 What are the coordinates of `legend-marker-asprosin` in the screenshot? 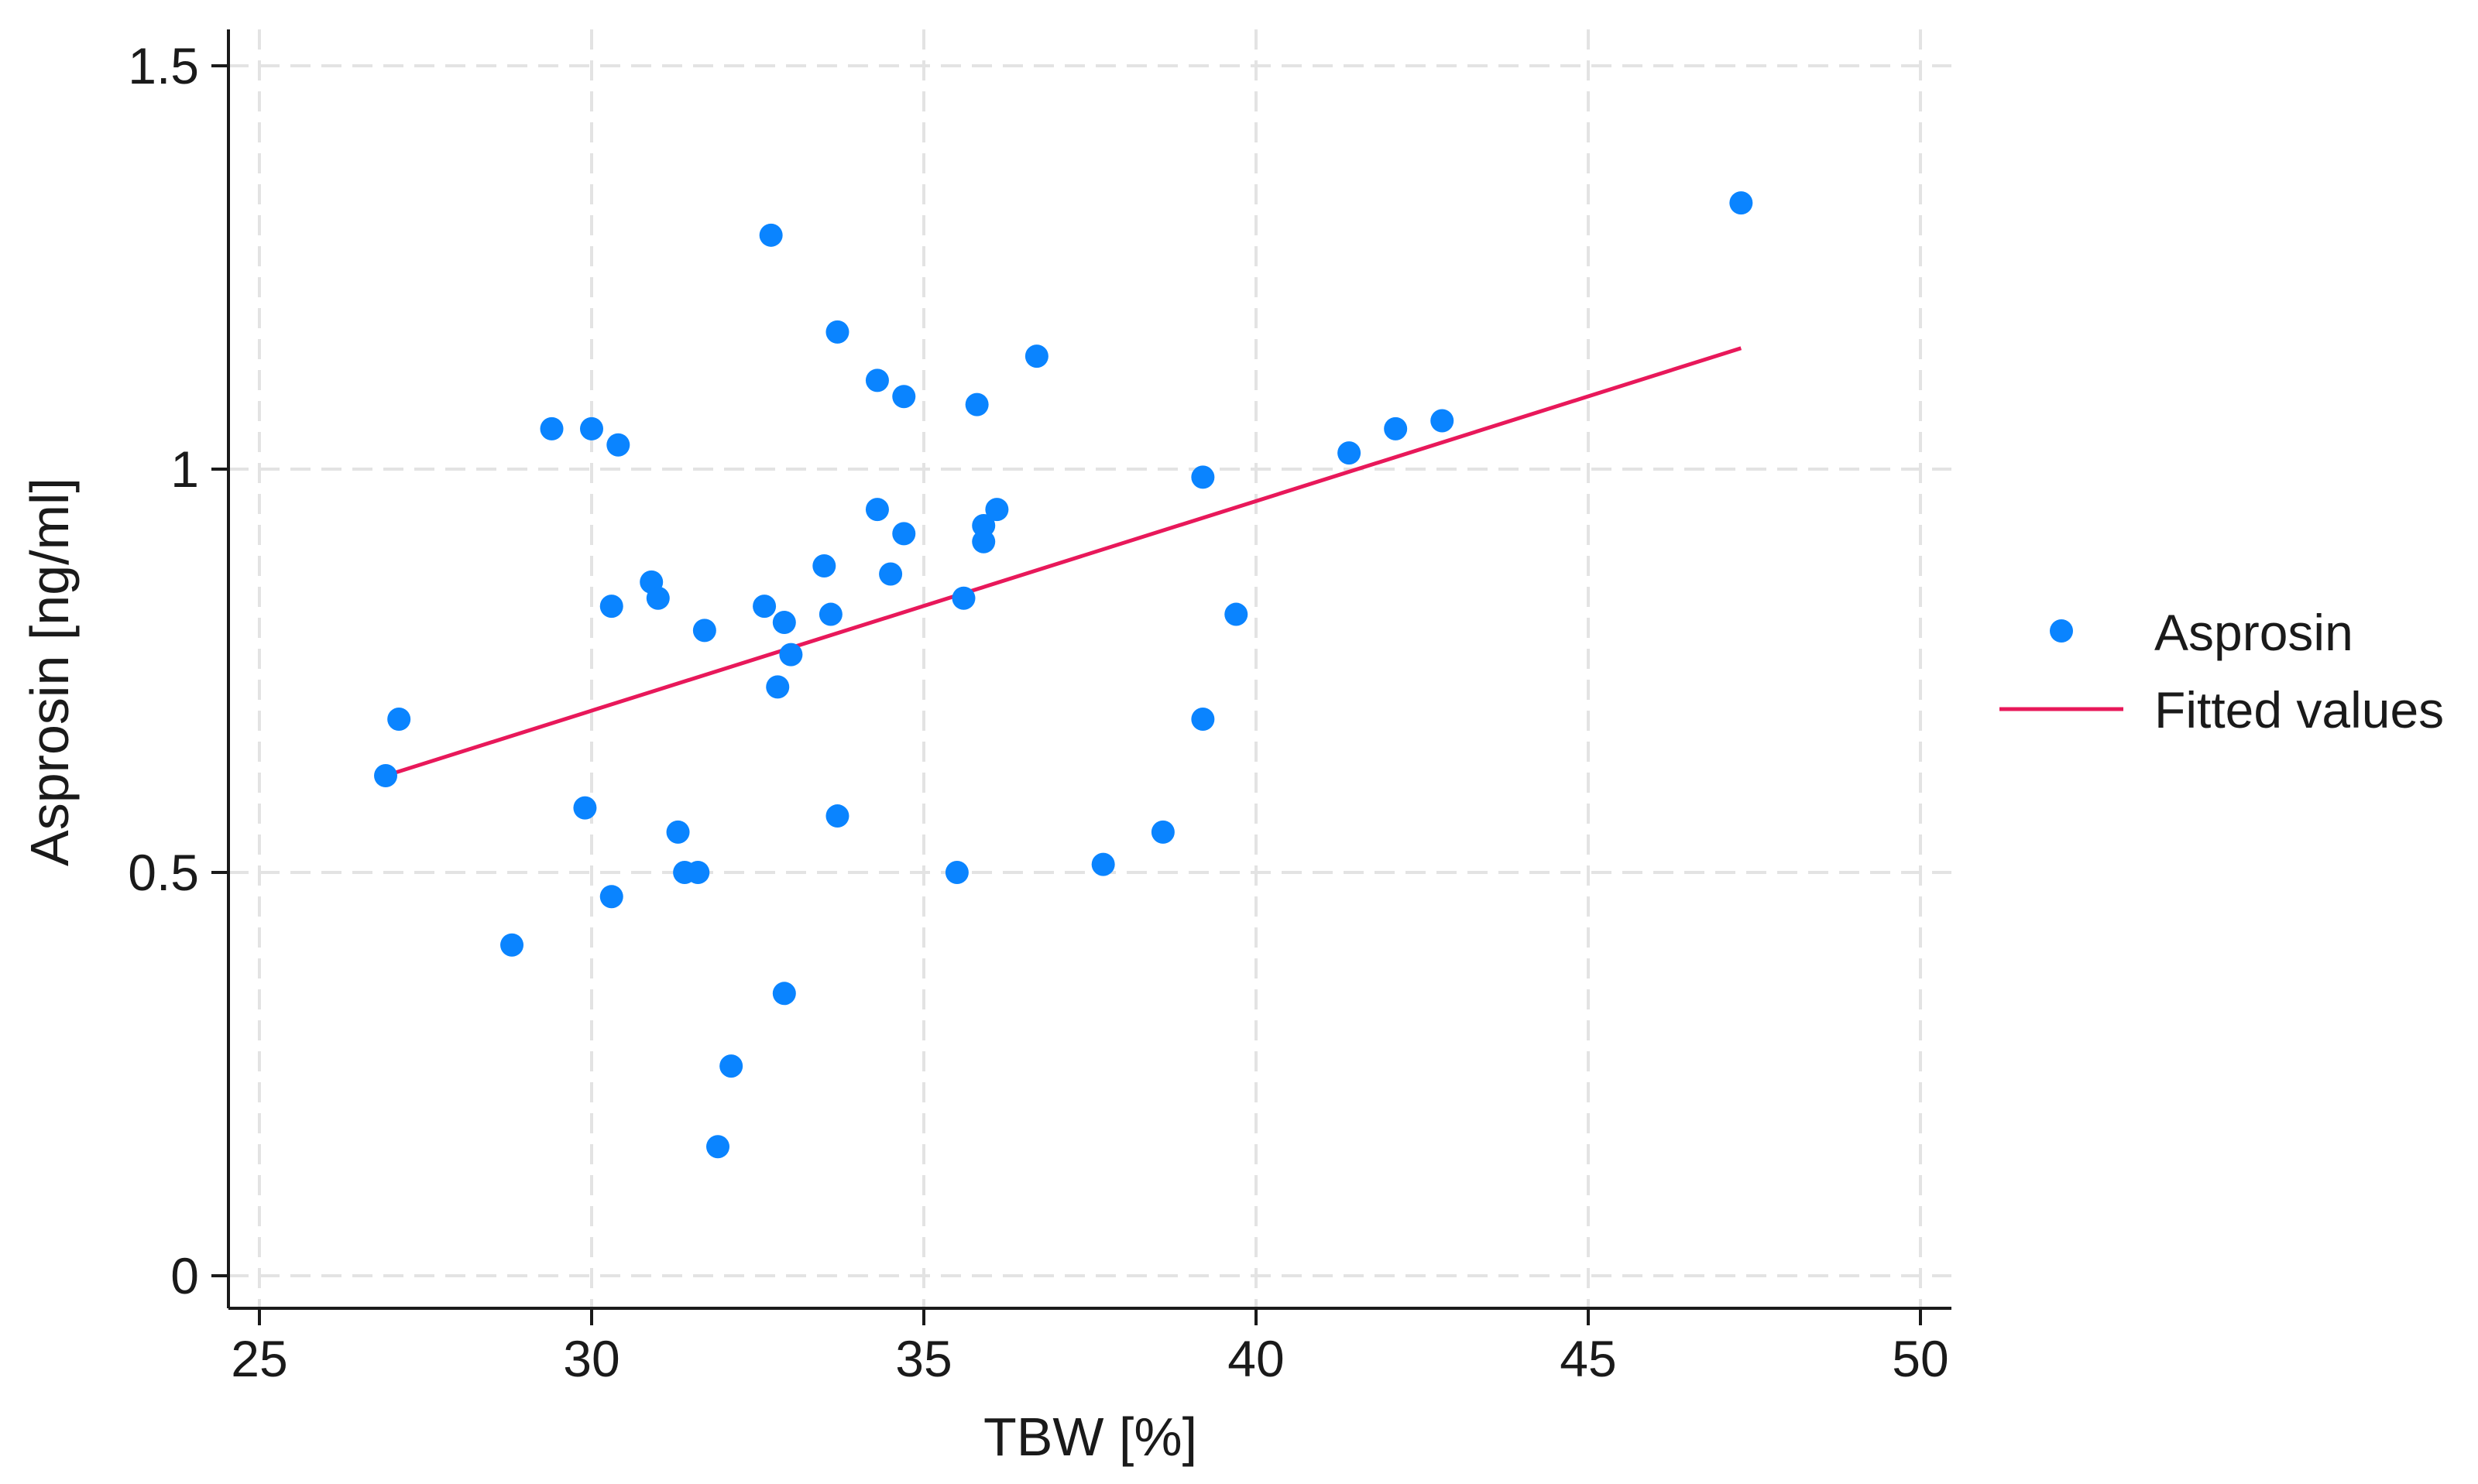 It's located at (2061, 631).